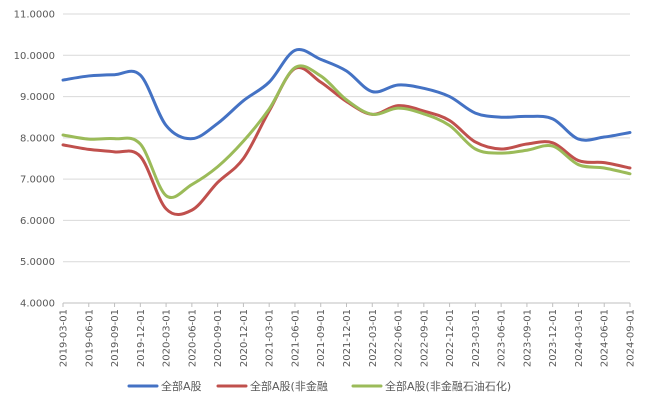 This screenshot has width=650, height=406. What do you see at coordinates (181, 386) in the screenshot?
I see `legend-label: 全部A股` at bounding box center [181, 386].